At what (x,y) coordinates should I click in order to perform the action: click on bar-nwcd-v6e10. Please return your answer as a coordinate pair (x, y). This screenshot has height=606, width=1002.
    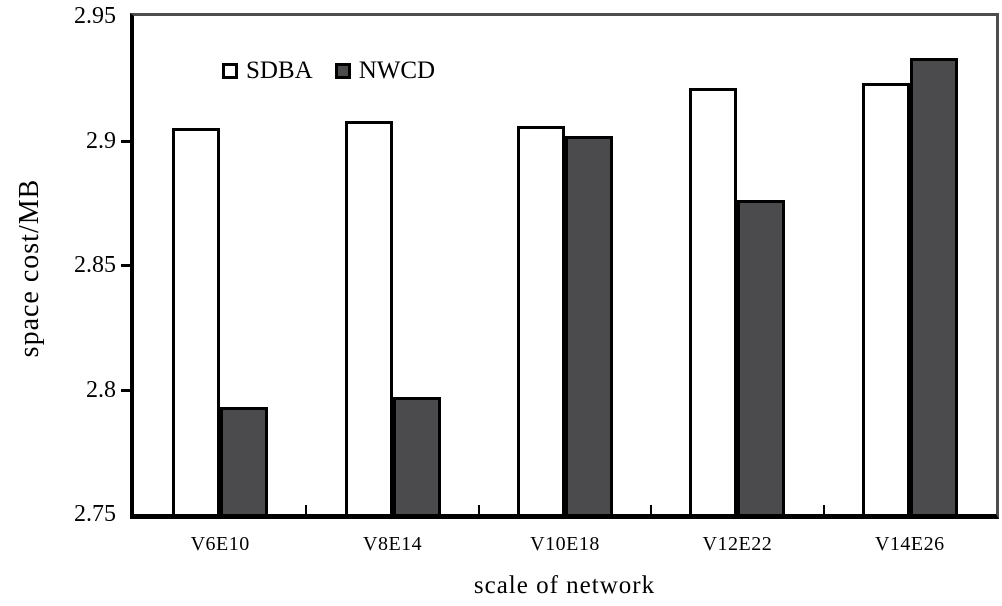
    Looking at the image, I should click on (244, 460).